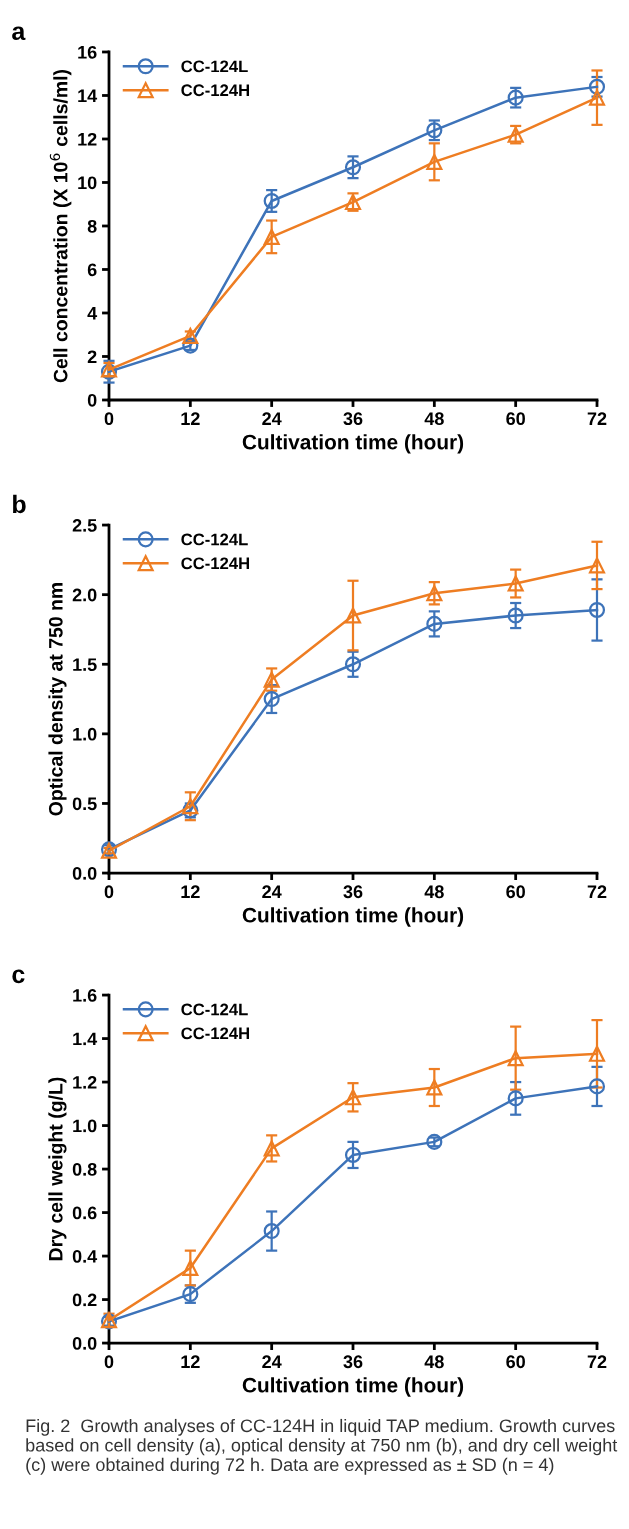  I want to click on y-tick-label: 12, so click(87, 139).